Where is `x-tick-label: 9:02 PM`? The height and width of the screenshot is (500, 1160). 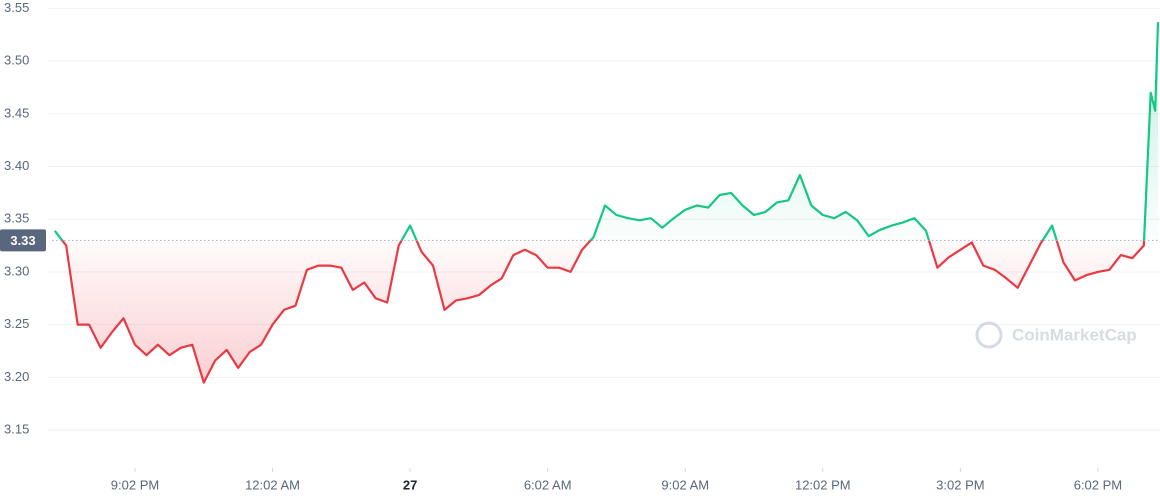 x-tick-label: 9:02 PM is located at coordinates (135, 484).